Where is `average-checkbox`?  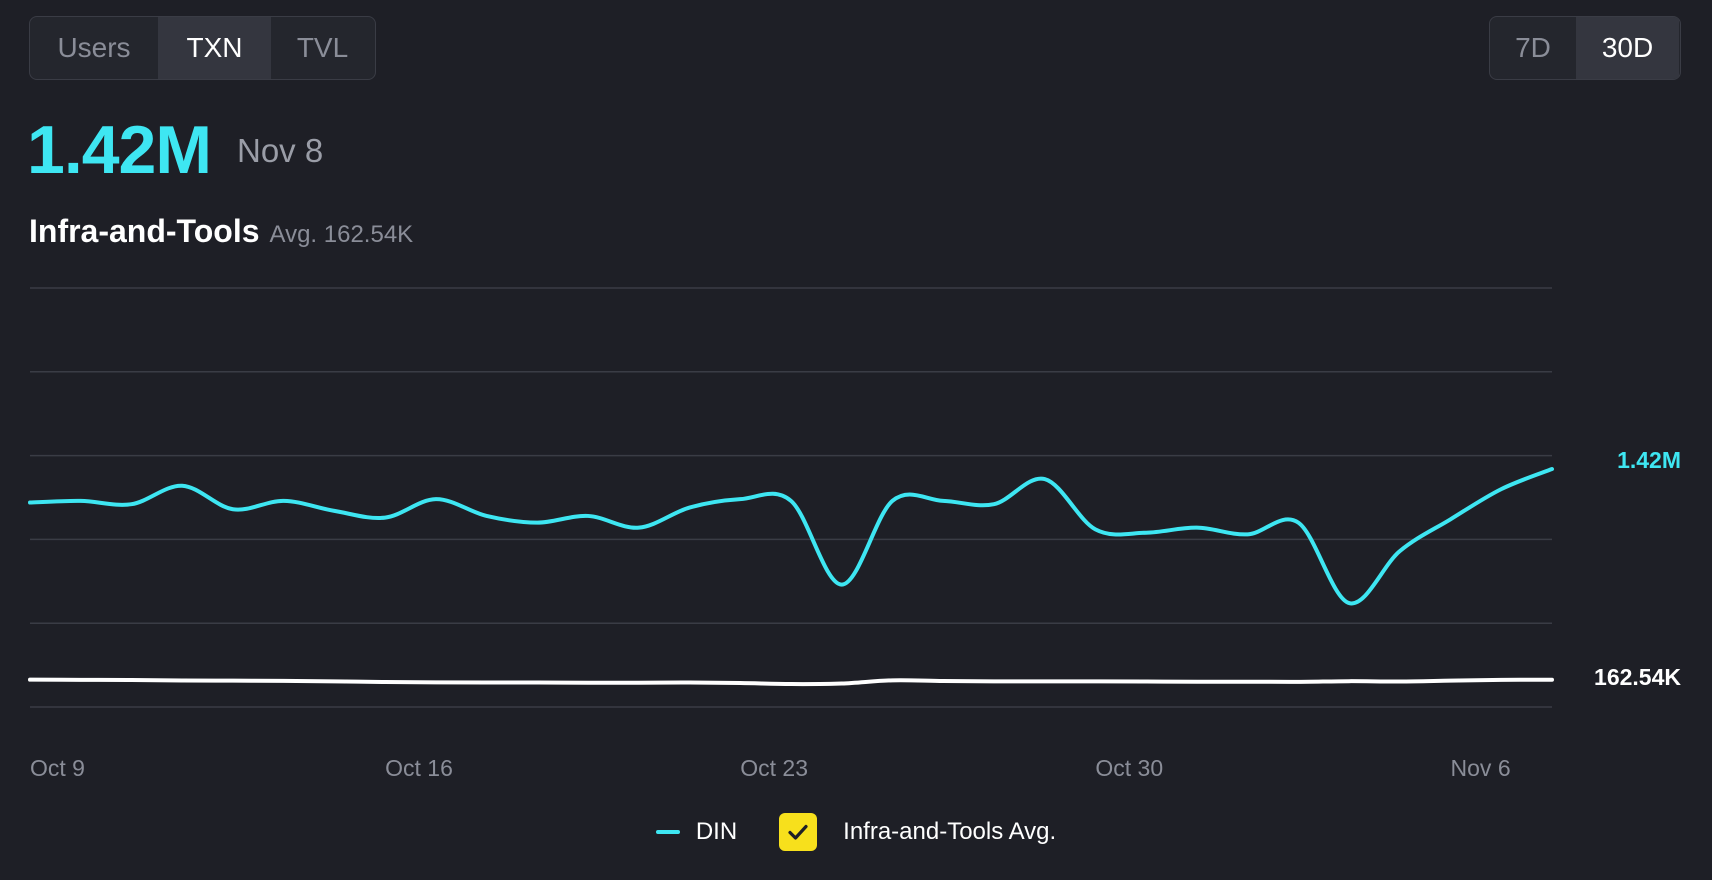
average-checkbox is located at coordinates (798, 832).